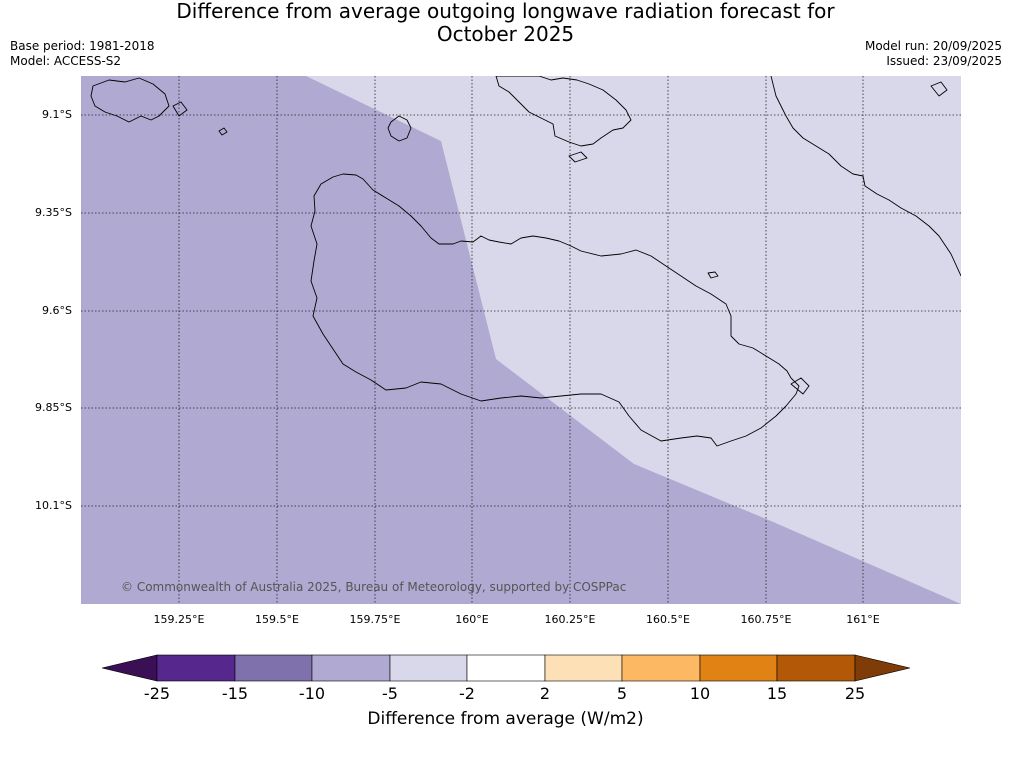 Image resolution: width=1011 pixels, height=758 pixels. I want to click on lat-label: 9.6°S, so click(57, 310).